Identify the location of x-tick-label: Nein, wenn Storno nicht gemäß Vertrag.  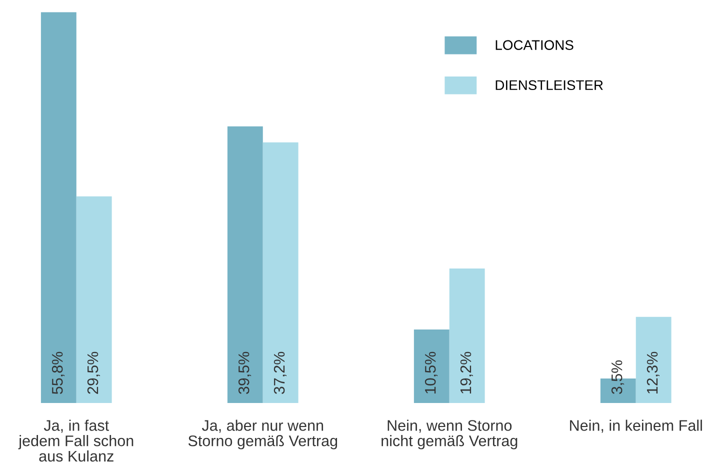
(450, 435).